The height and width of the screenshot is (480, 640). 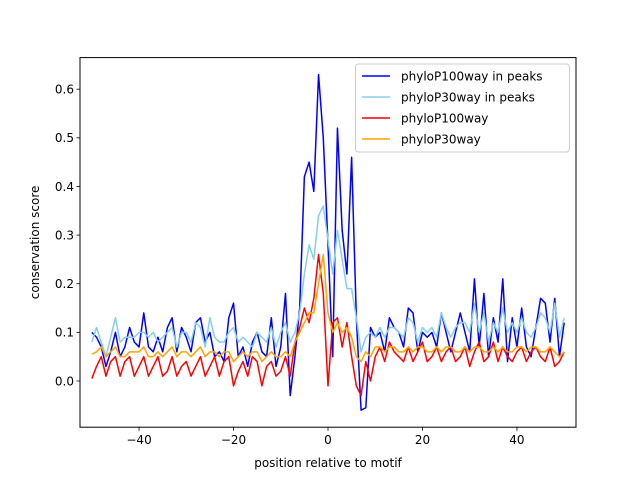 What do you see at coordinates (422, 440) in the screenshot?
I see `x-tick-label: 20` at bounding box center [422, 440].